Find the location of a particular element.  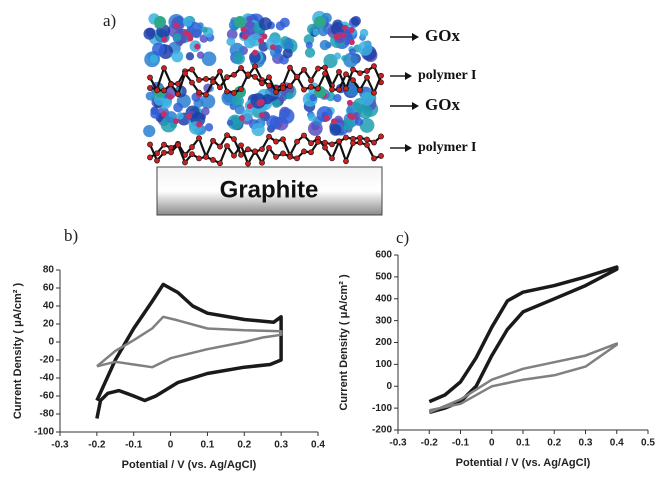

y-tick-label: -100 is located at coordinates (382, 408).